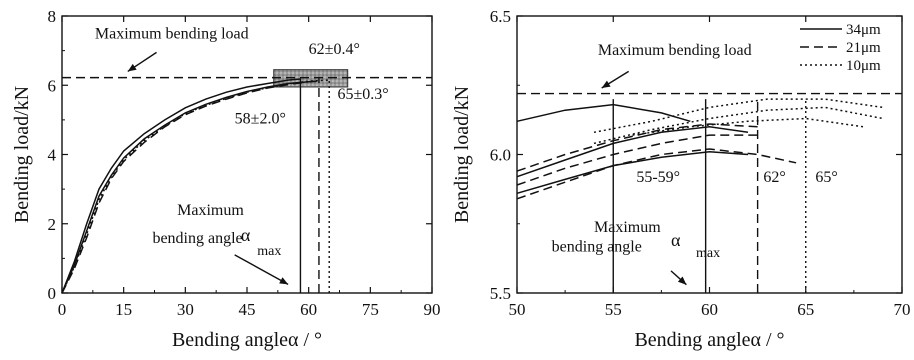 This screenshot has width=914, height=360. What do you see at coordinates (247, 309) in the screenshot?
I see `x-tick-label: 45` at bounding box center [247, 309].